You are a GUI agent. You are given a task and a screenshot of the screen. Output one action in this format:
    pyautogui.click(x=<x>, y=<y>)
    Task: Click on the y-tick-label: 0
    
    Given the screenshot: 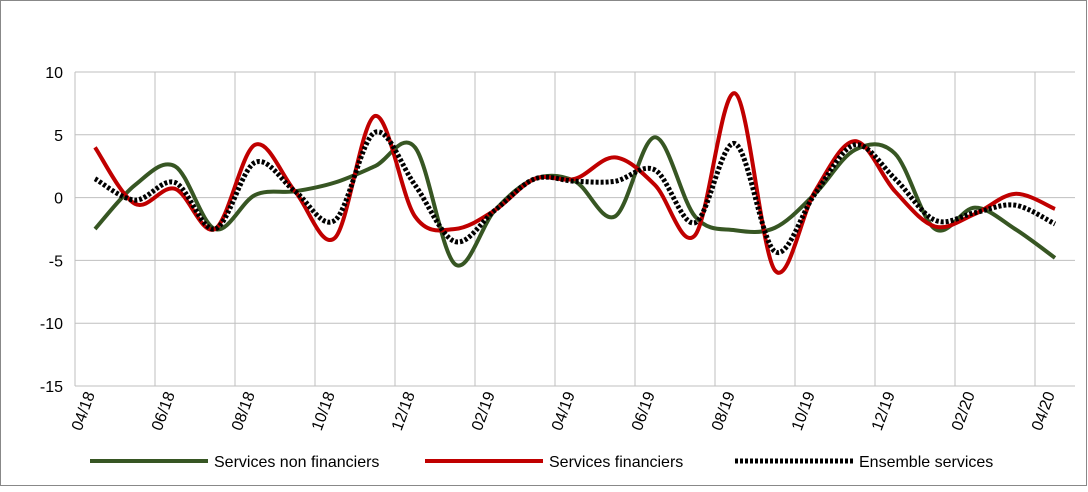 What is the action you would take?
    pyautogui.click(x=58, y=199)
    